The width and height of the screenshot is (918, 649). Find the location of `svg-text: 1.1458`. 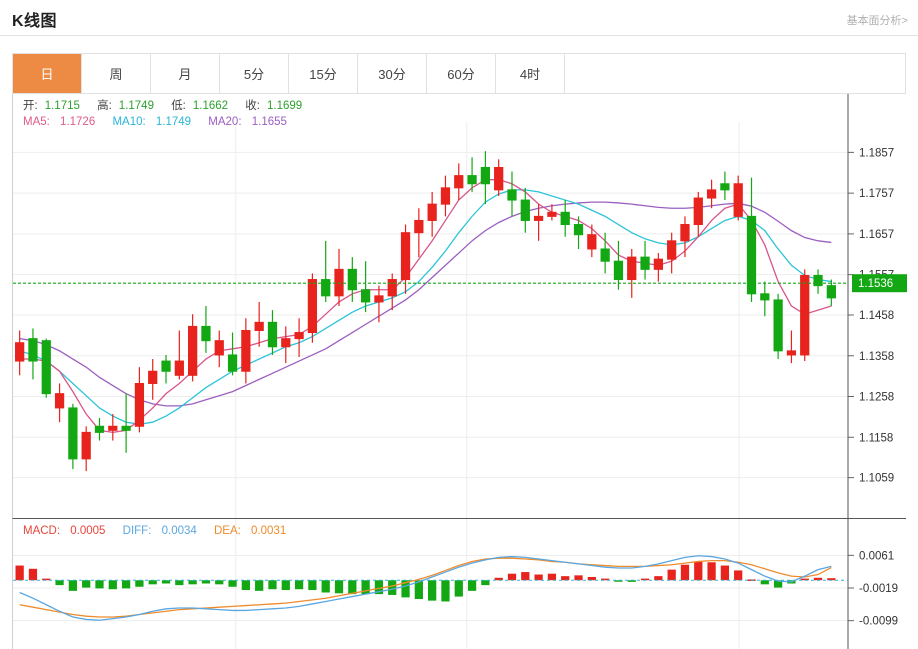

svg-text: 1.1458 is located at coordinates (876, 316).